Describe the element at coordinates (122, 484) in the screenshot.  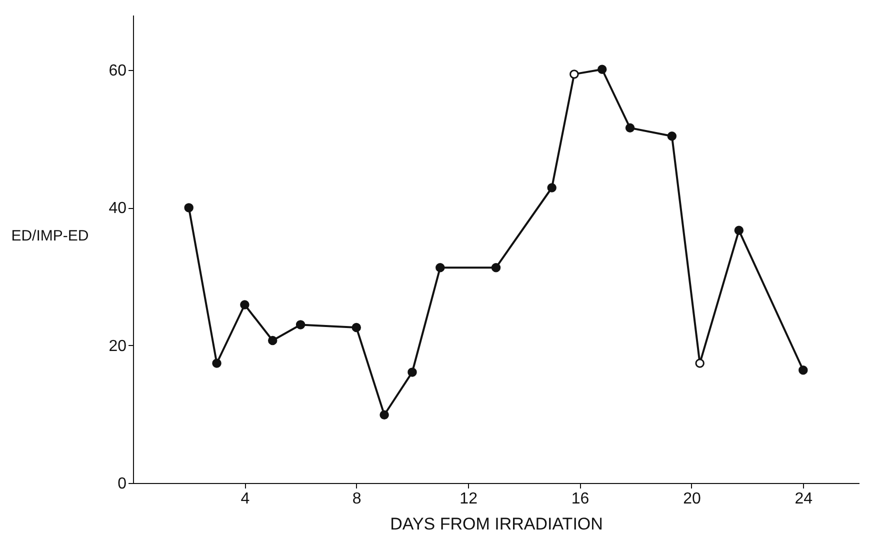
I see `y-tick-label: 0` at that location.